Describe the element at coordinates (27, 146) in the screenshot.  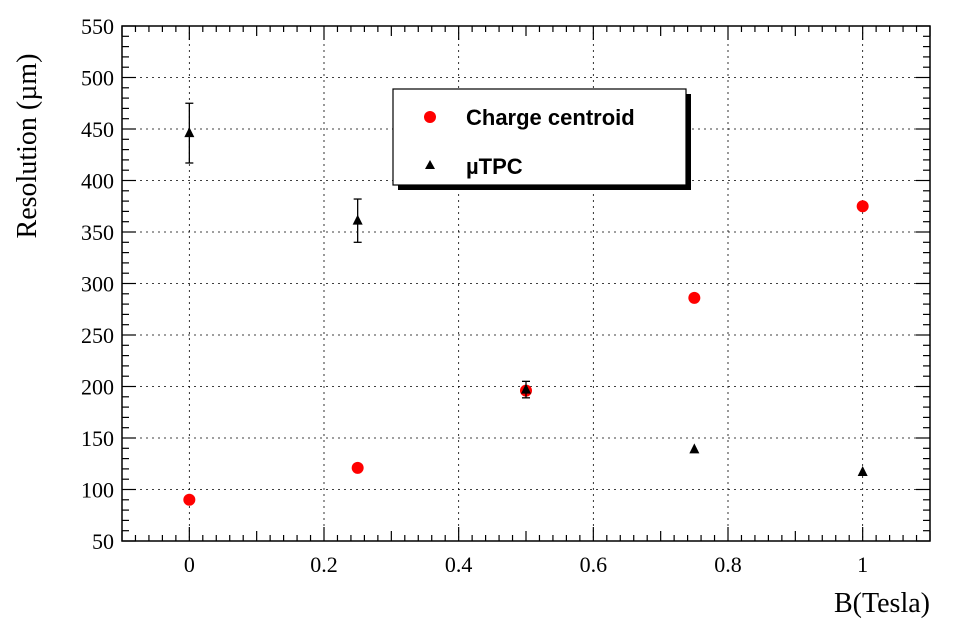
I see `y-axis-title: Resolution (µm)` at that location.